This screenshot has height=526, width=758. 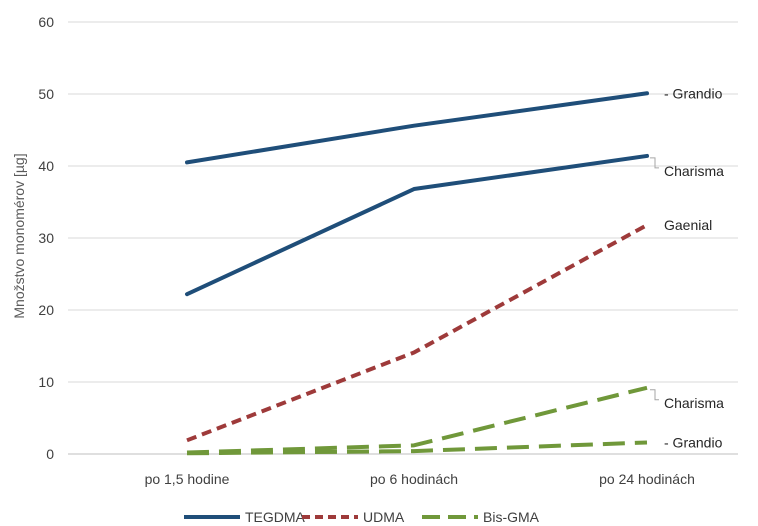 What do you see at coordinates (187, 479) in the screenshot?
I see `x-tick-label: po 1,5 hodine` at bounding box center [187, 479].